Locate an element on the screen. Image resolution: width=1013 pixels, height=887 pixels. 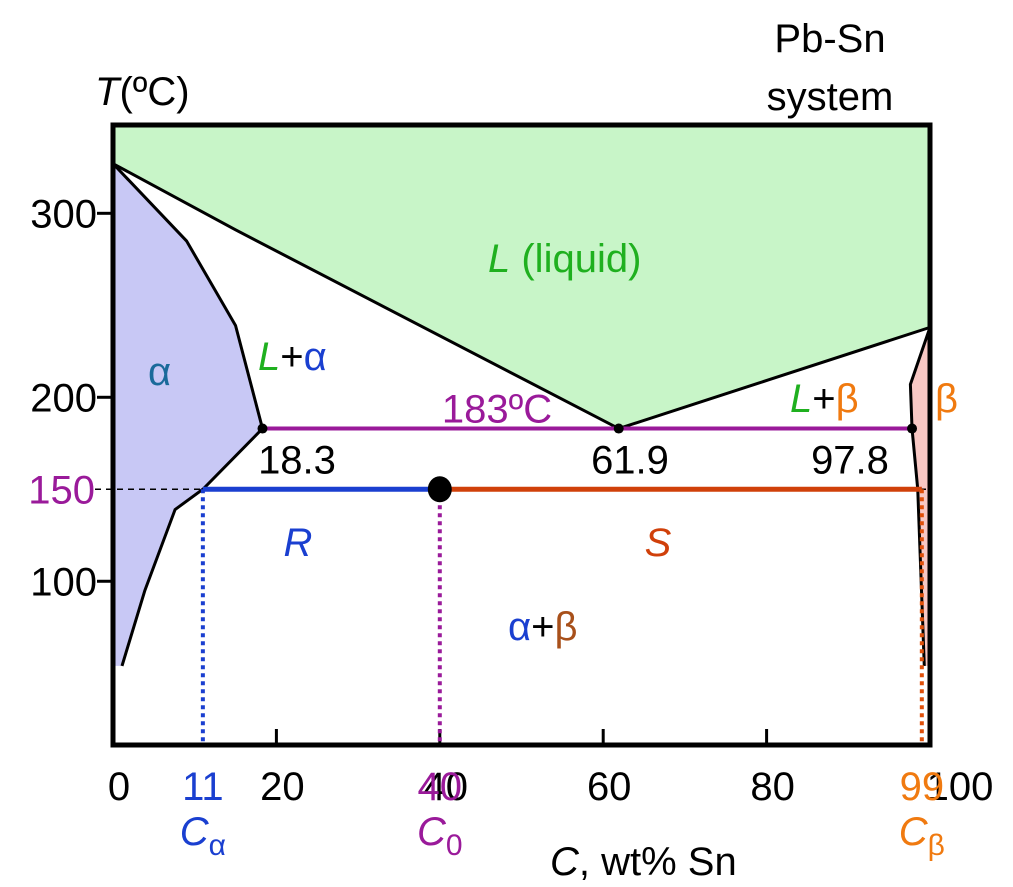
eutectic-composition: 18.3 is located at coordinates (297, 461).